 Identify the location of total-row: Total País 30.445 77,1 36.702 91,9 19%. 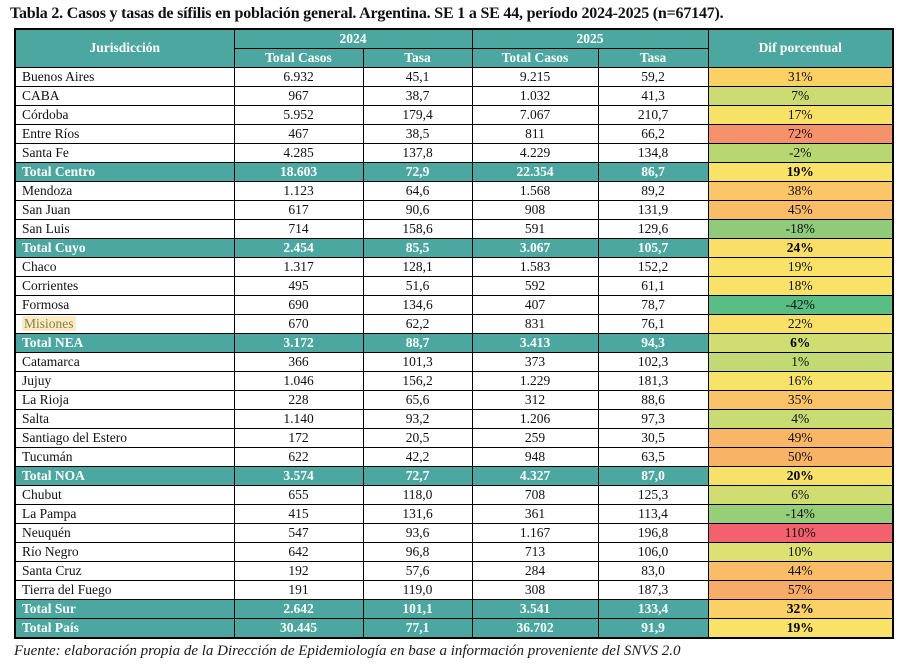
(454, 627).